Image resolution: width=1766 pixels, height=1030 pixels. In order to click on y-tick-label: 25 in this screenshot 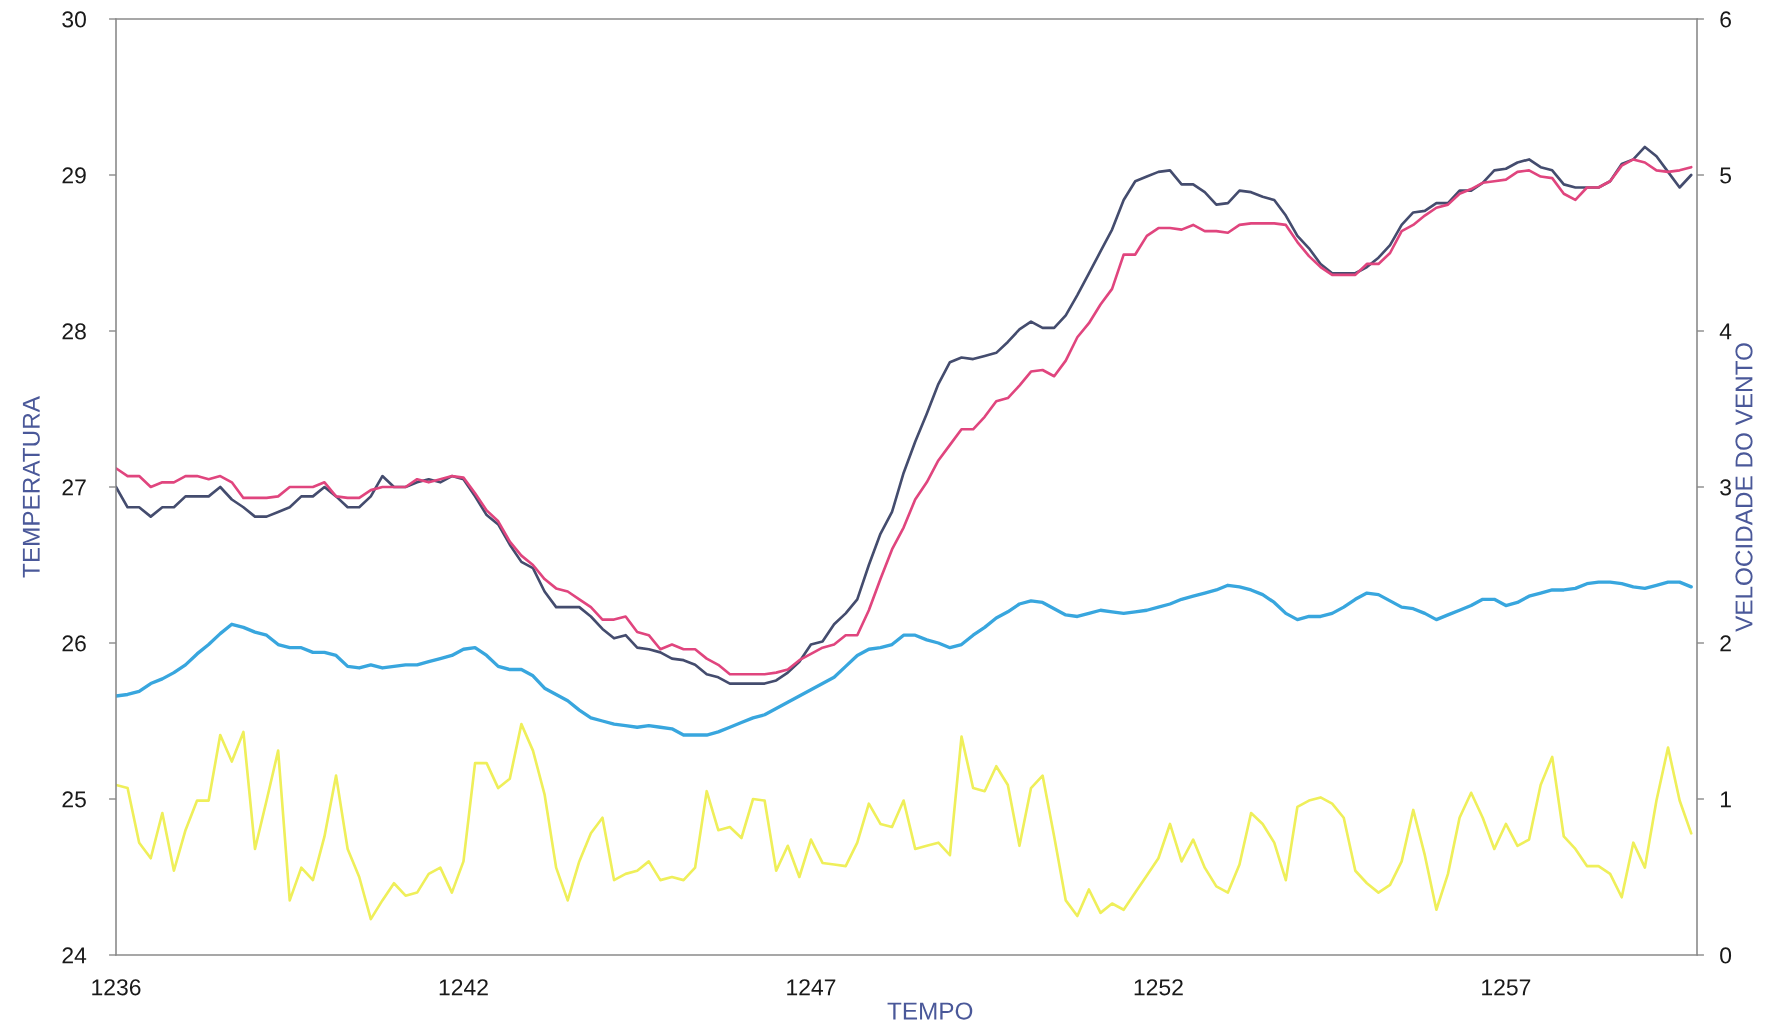, I will do `click(74, 799)`.